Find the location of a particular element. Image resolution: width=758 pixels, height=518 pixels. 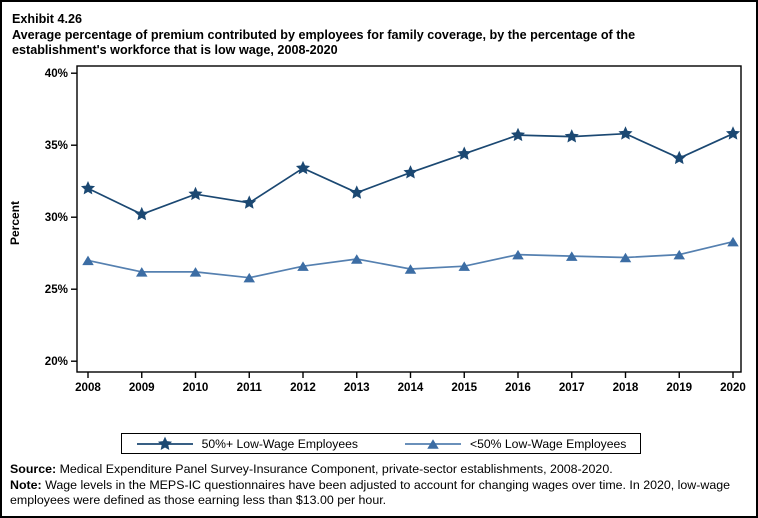

y-tick-label: 30% is located at coordinates (56, 217).